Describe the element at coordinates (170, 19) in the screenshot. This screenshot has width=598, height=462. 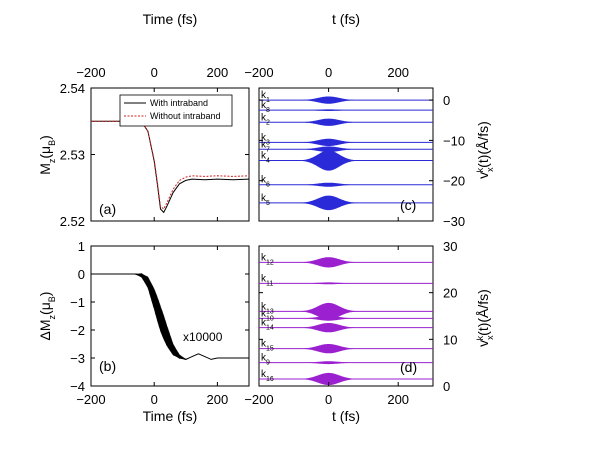
I see `panel-a-top-xlabel: Time (fs)` at that location.